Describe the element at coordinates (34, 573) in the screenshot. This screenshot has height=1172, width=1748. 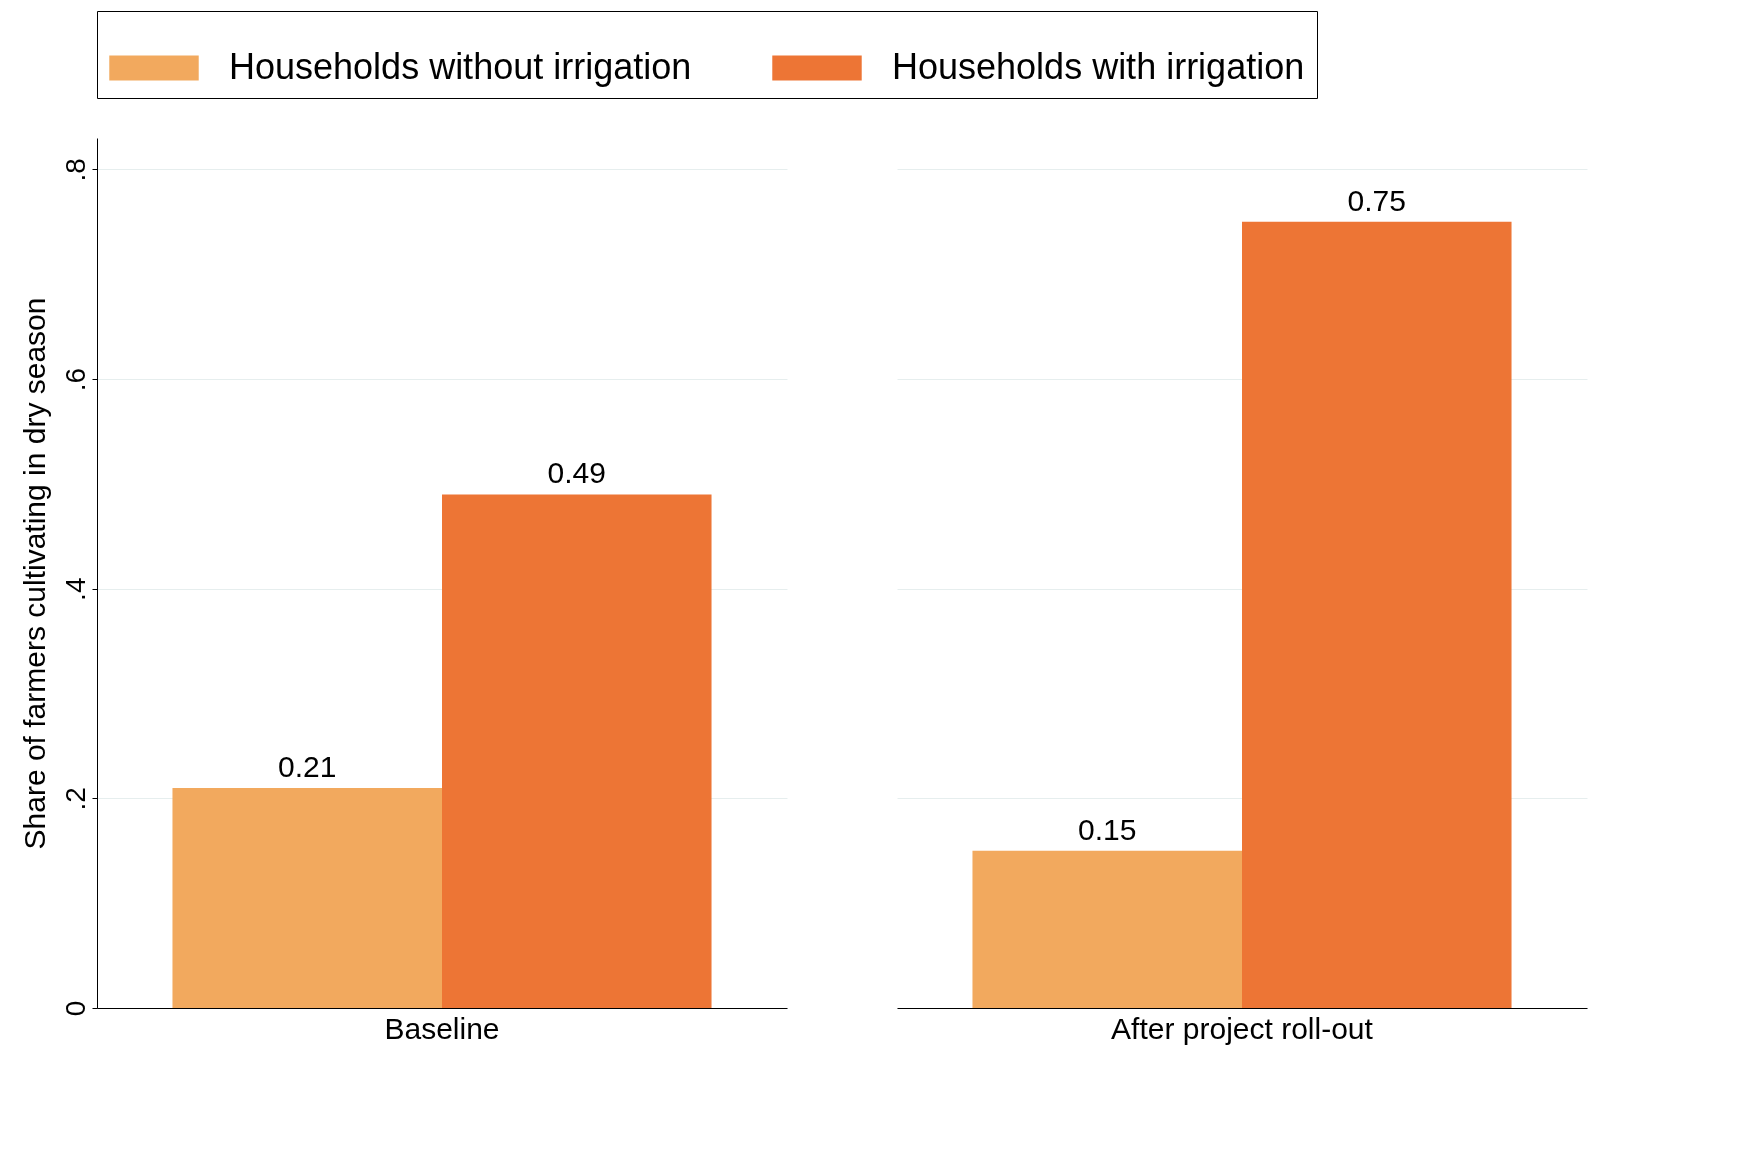
I see `y-axis-title: Share of farmers cultivating in dry season` at that location.